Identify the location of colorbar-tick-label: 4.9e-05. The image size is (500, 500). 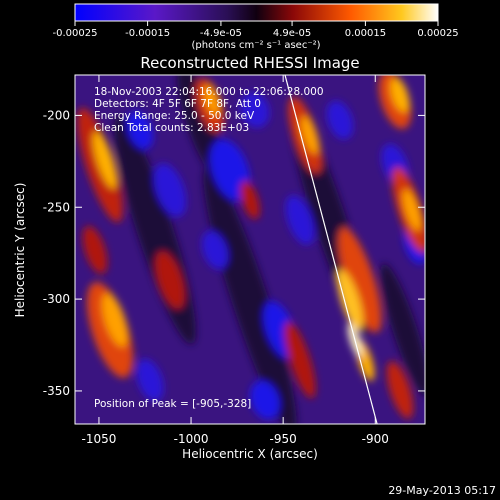
(292, 33).